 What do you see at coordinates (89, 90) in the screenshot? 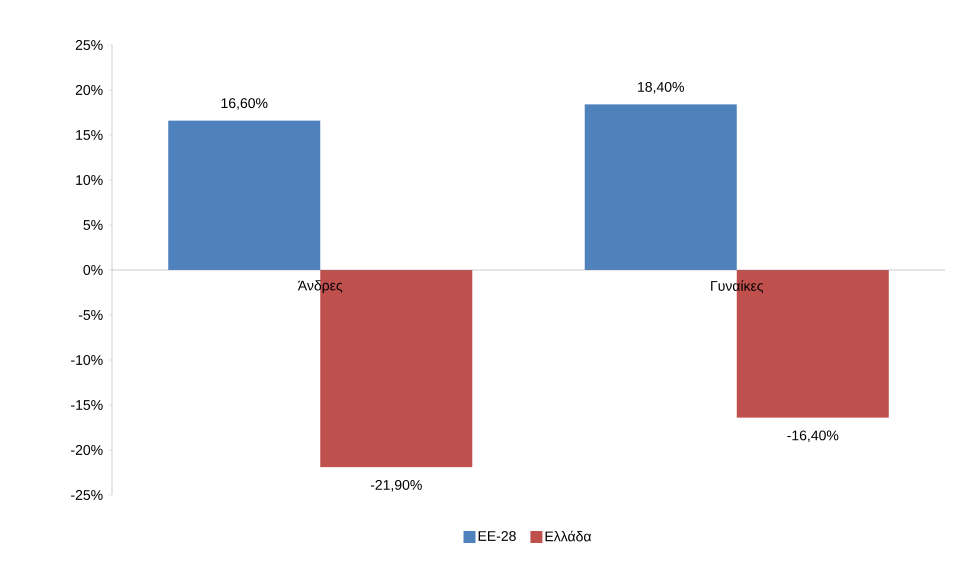
I see `y-tick-label: 20%` at bounding box center [89, 90].